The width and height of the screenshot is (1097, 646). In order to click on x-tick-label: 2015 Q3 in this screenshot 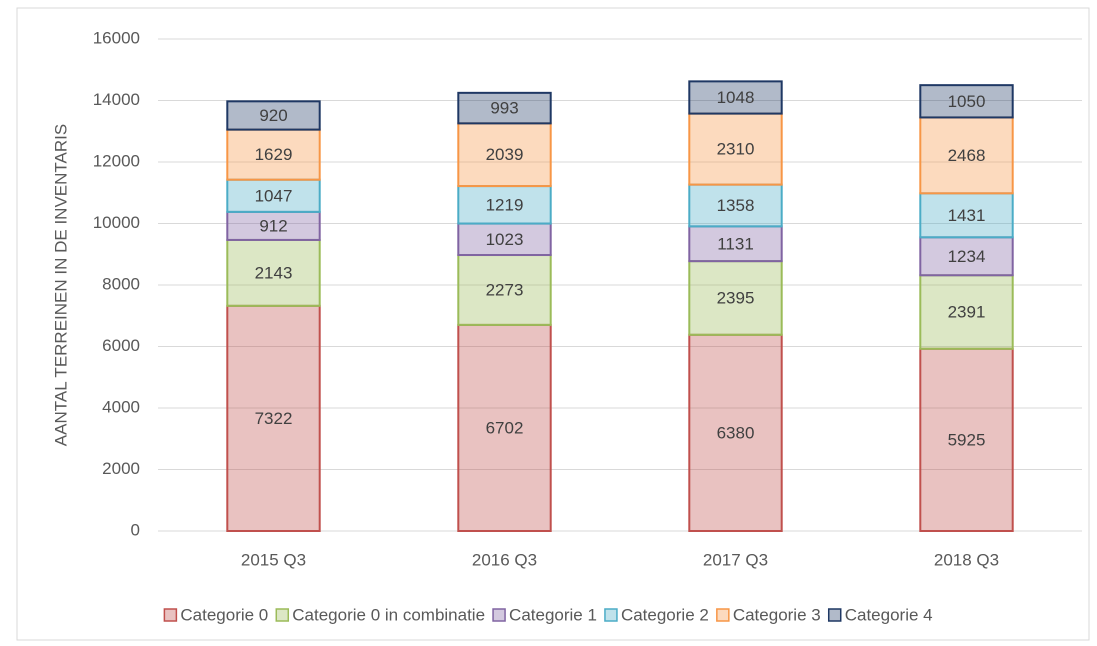, I will do `click(273, 559)`.